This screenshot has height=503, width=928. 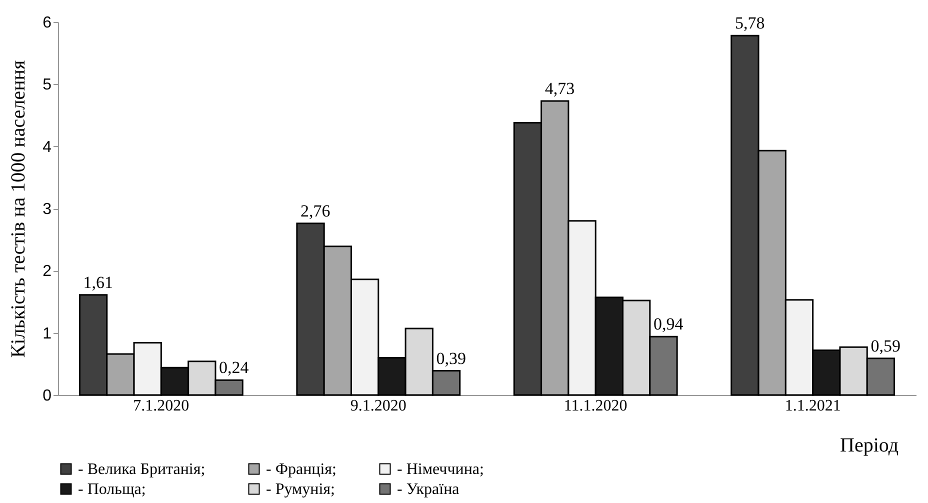 What do you see at coordinates (47, 396) in the screenshot?
I see `y-tick-label: 0` at bounding box center [47, 396].